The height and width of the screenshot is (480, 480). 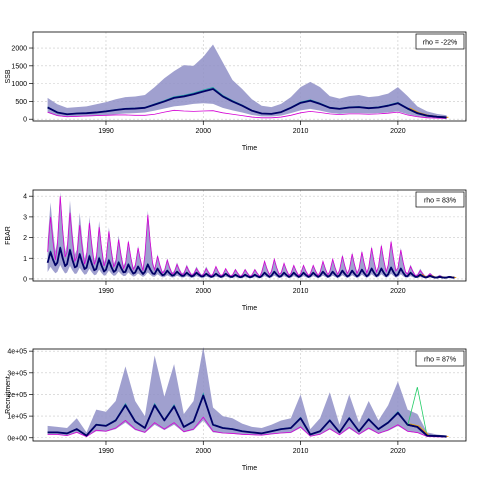 I want to click on y-tick-label: 2, so click(x=25, y=238).